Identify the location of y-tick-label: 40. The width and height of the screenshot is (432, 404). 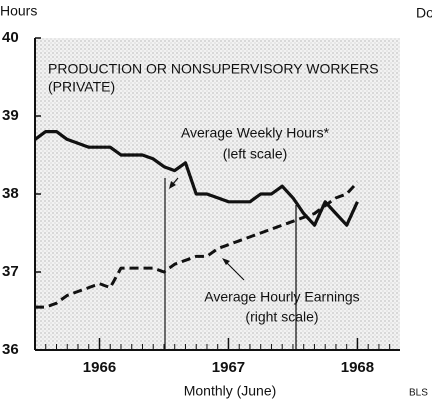
(10, 37).